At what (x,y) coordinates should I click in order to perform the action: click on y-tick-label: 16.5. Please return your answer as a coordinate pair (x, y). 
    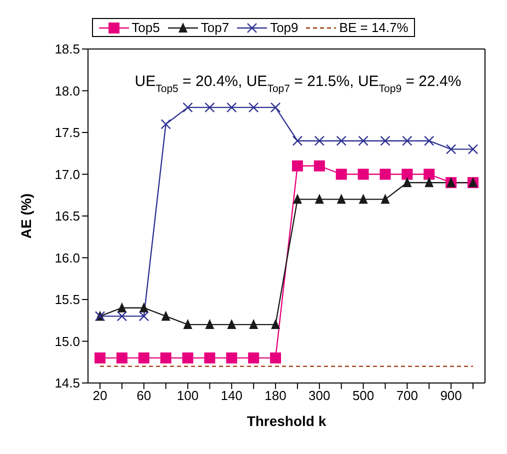
    Looking at the image, I should click on (67, 216).